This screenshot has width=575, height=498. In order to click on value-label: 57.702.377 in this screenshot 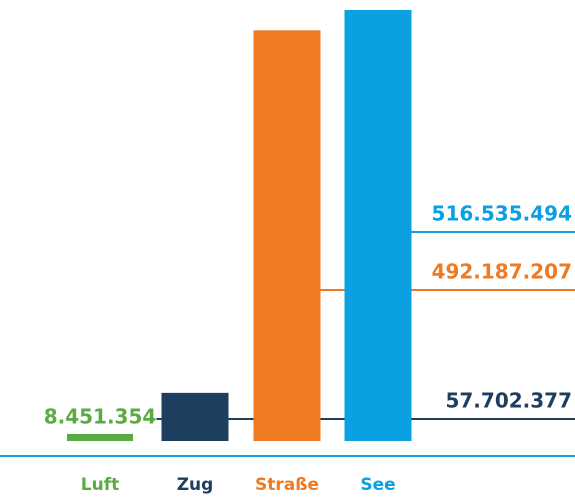, I will do `click(508, 401)`.